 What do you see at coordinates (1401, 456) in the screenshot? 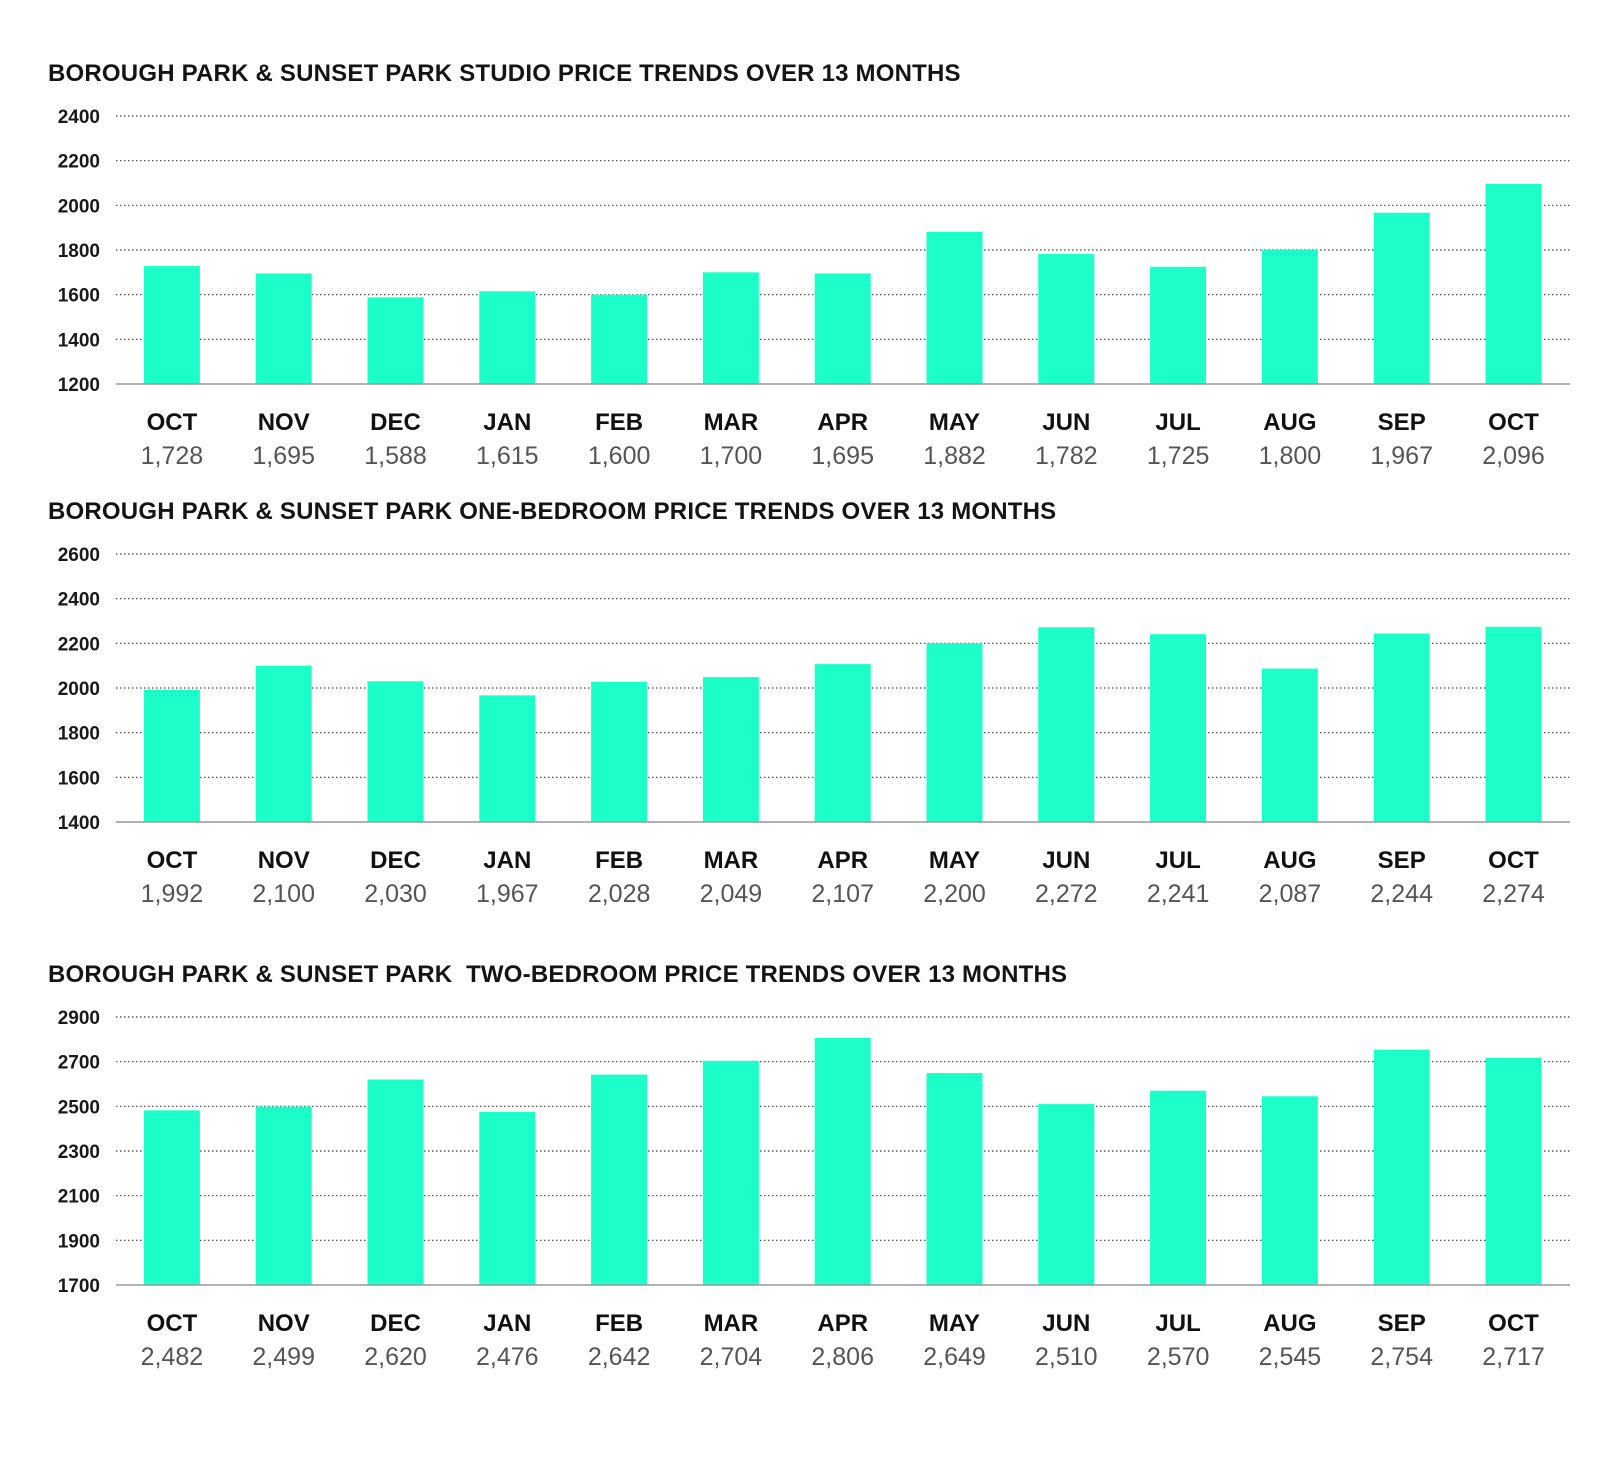
I see `value-label: 1,967` at bounding box center [1401, 456].